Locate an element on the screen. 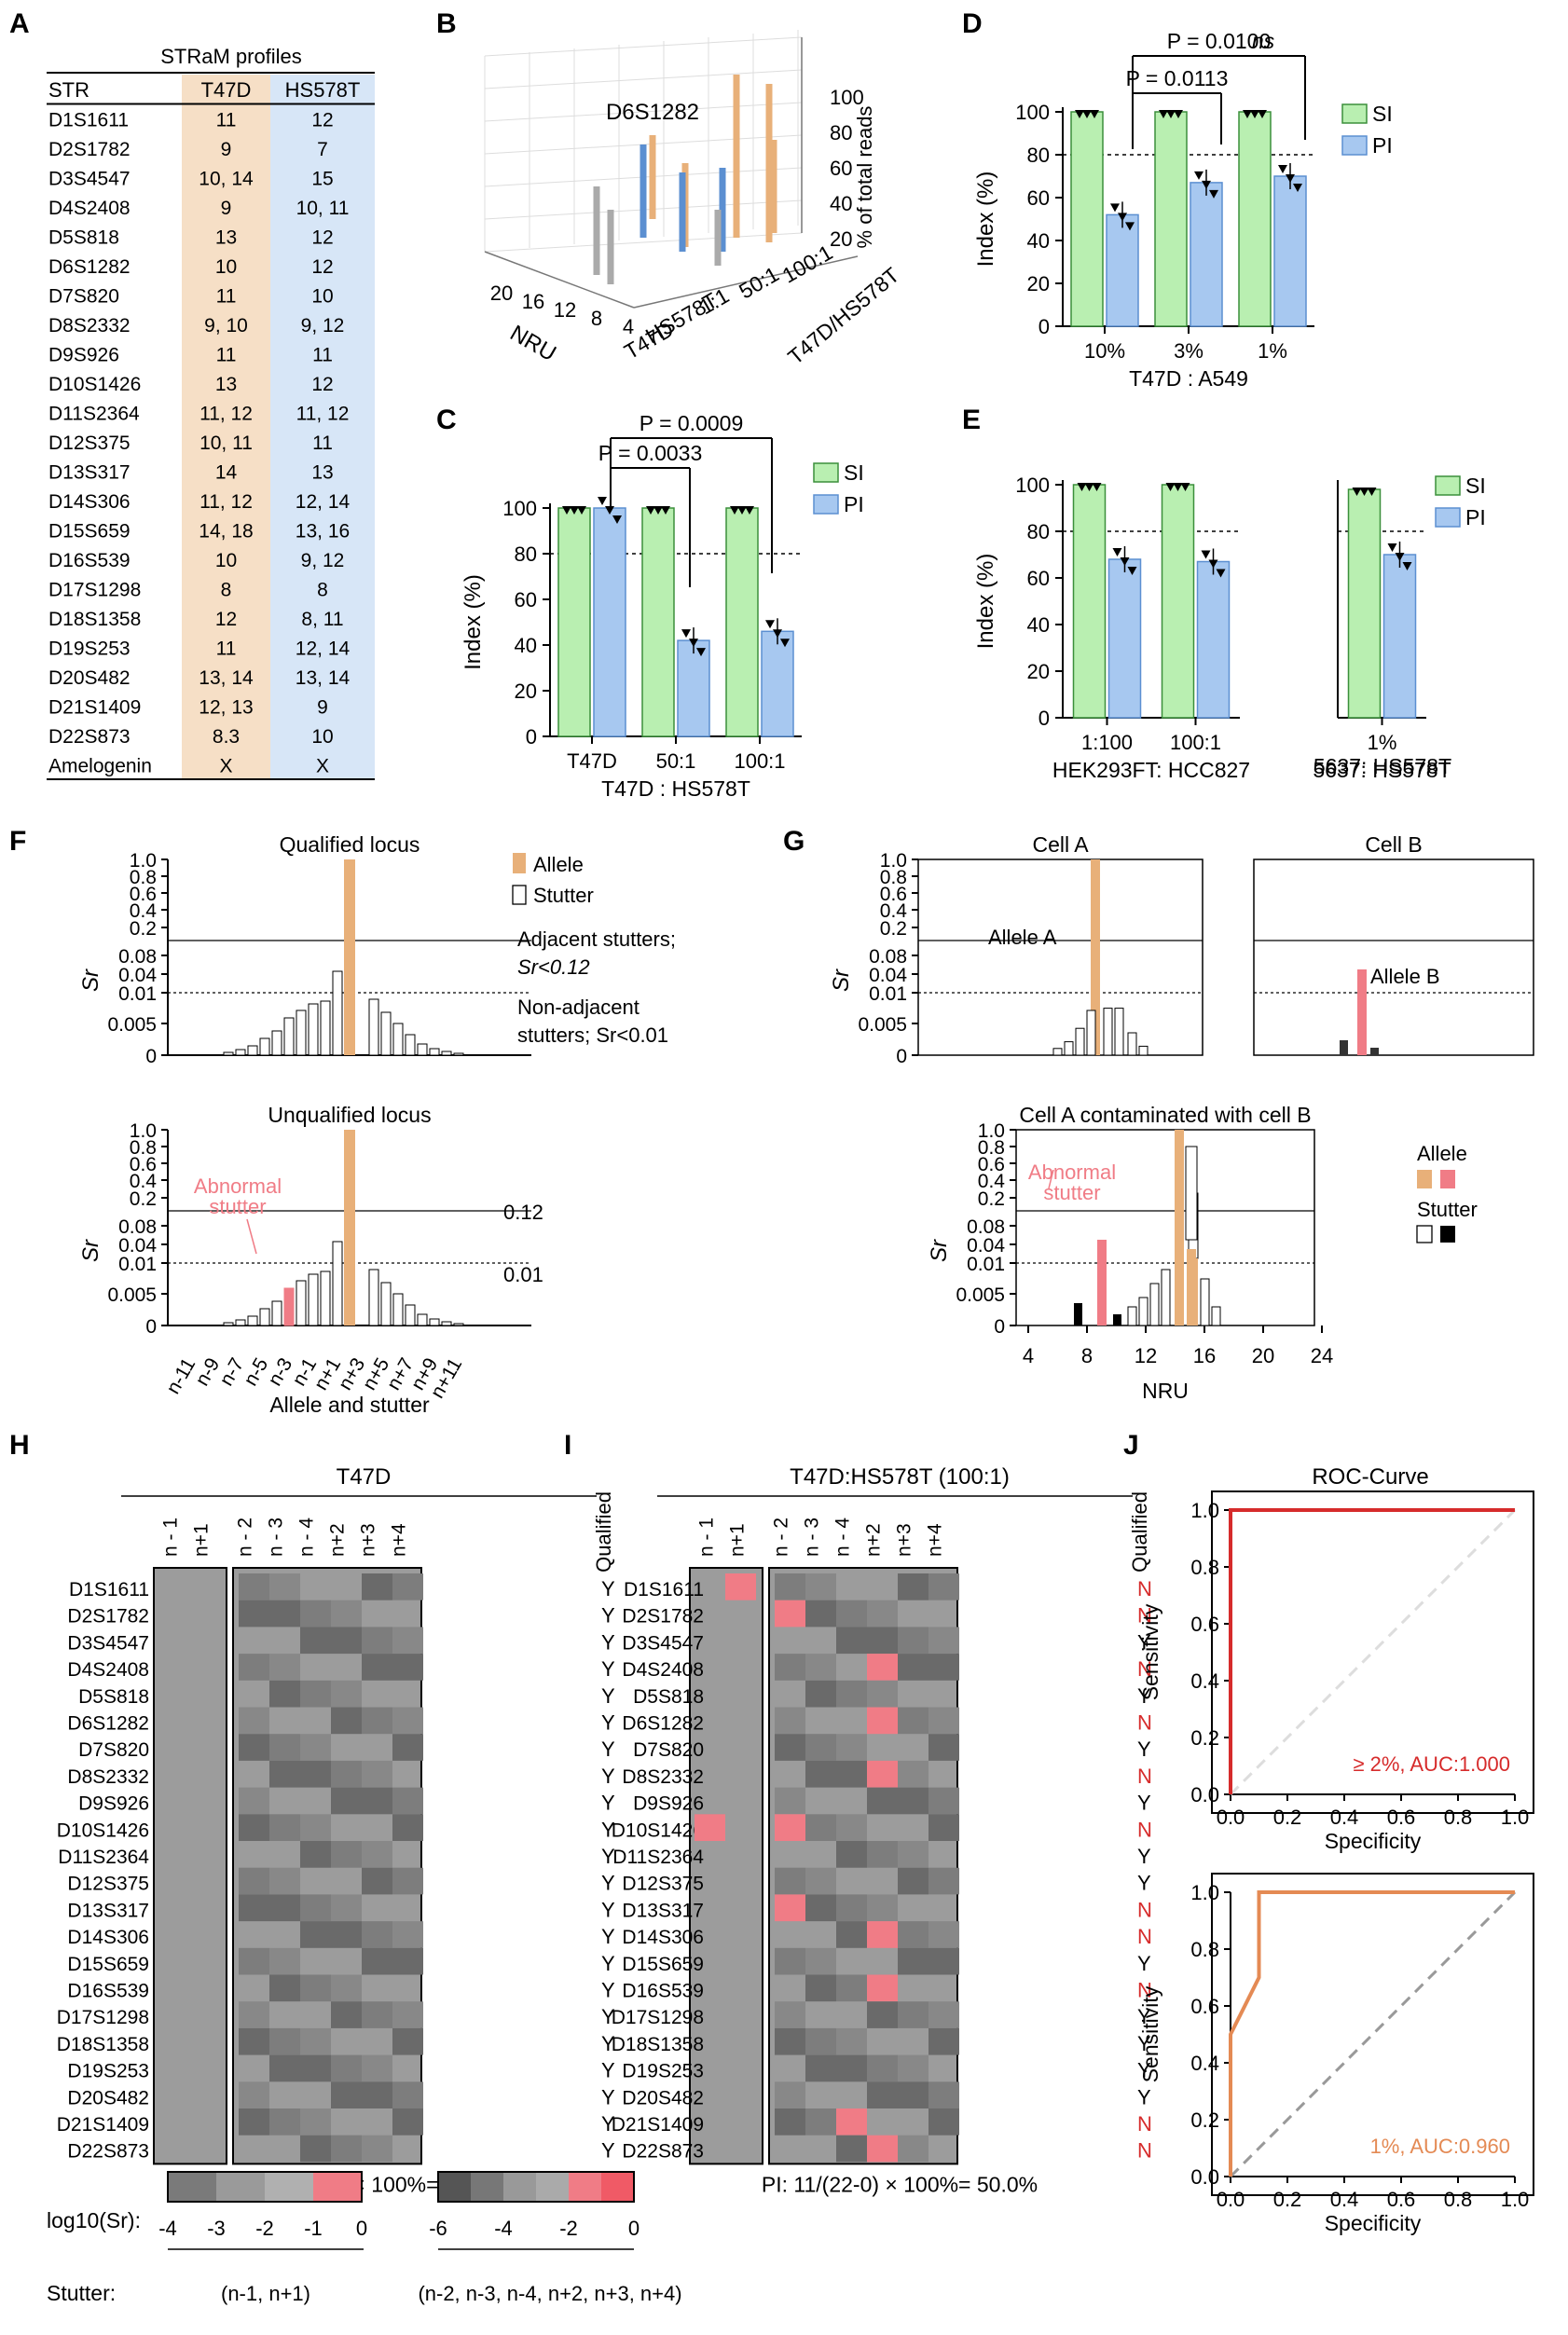 Image resolution: width=1568 pixels, height=2335 pixels. y-tick-label: 0 is located at coordinates (531, 737).